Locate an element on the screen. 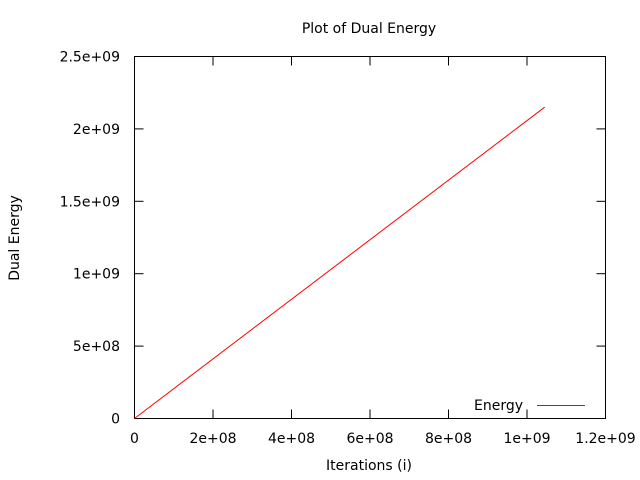  y-axis-label: Dual Energy is located at coordinates (15, 238).